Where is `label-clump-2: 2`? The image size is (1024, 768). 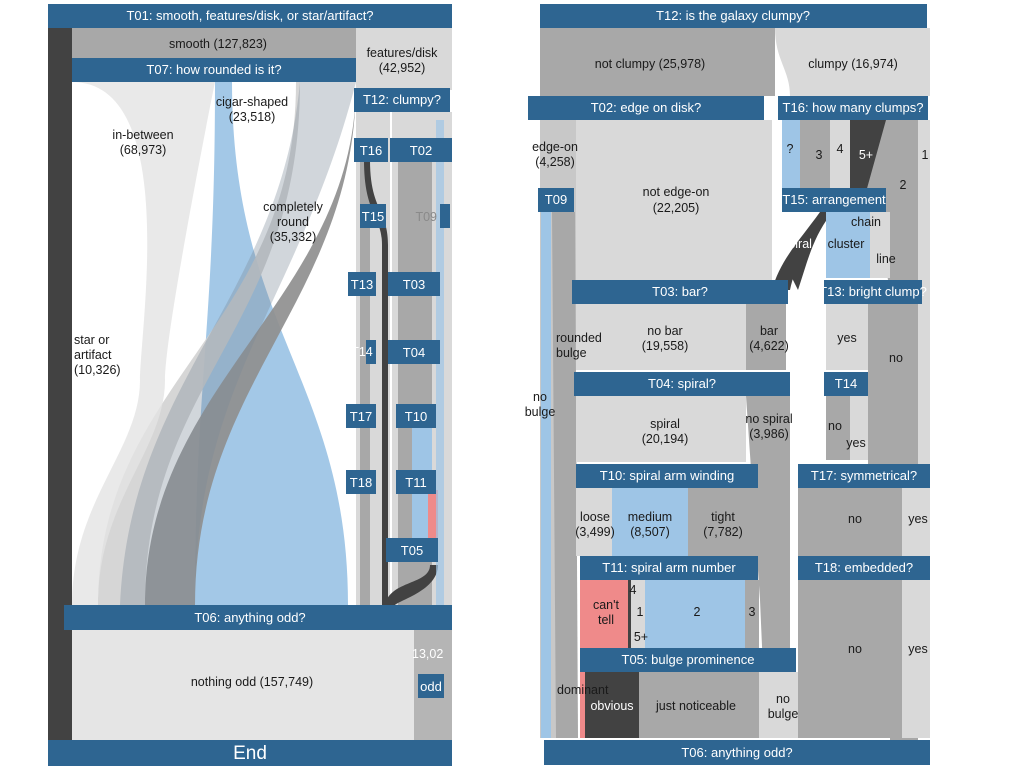
label-clump-2: 2 is located at coordinates (903, 185).